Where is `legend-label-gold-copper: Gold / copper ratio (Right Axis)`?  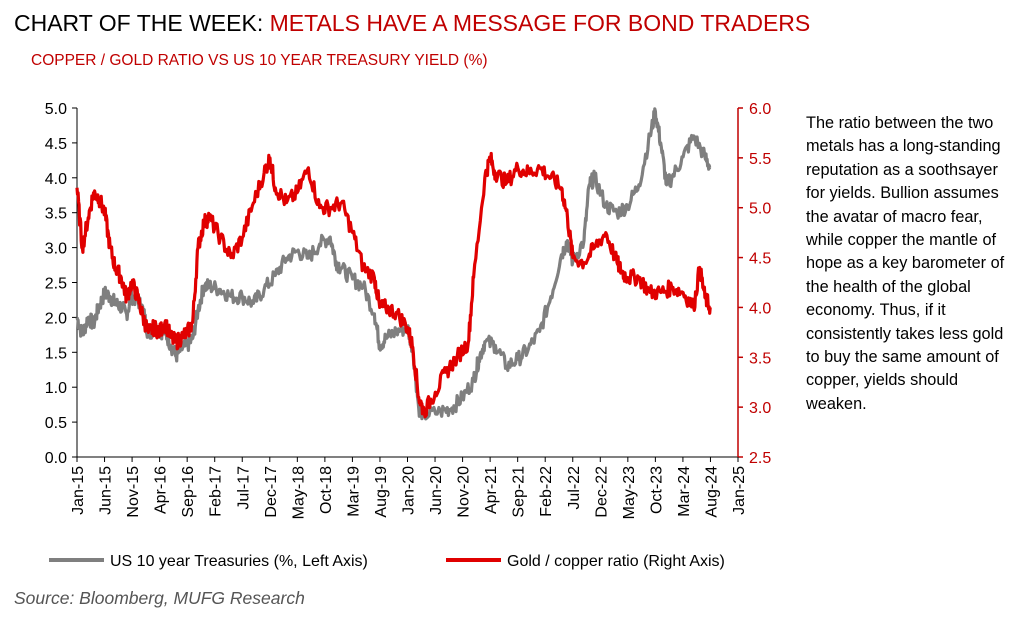 legend-label-gold-copper: Gold / copper ratio (Right Axis) is located at coordinates (616, 561).